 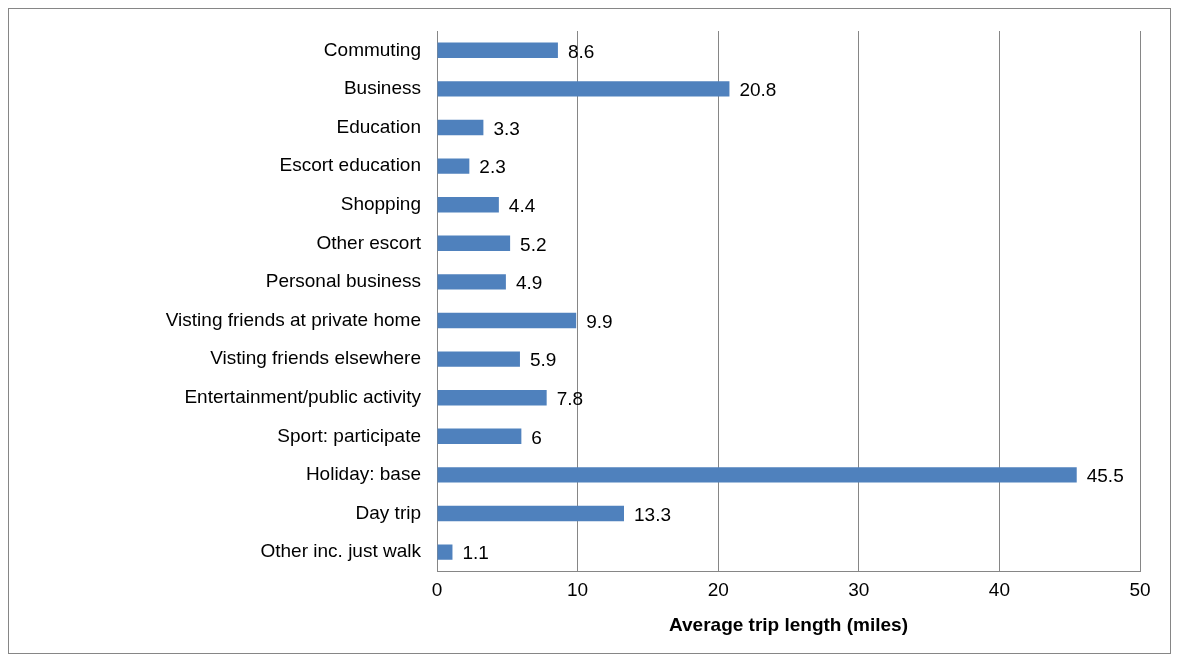 I want to click on y-tick-label: Personal business, so click(x=343, y=281).